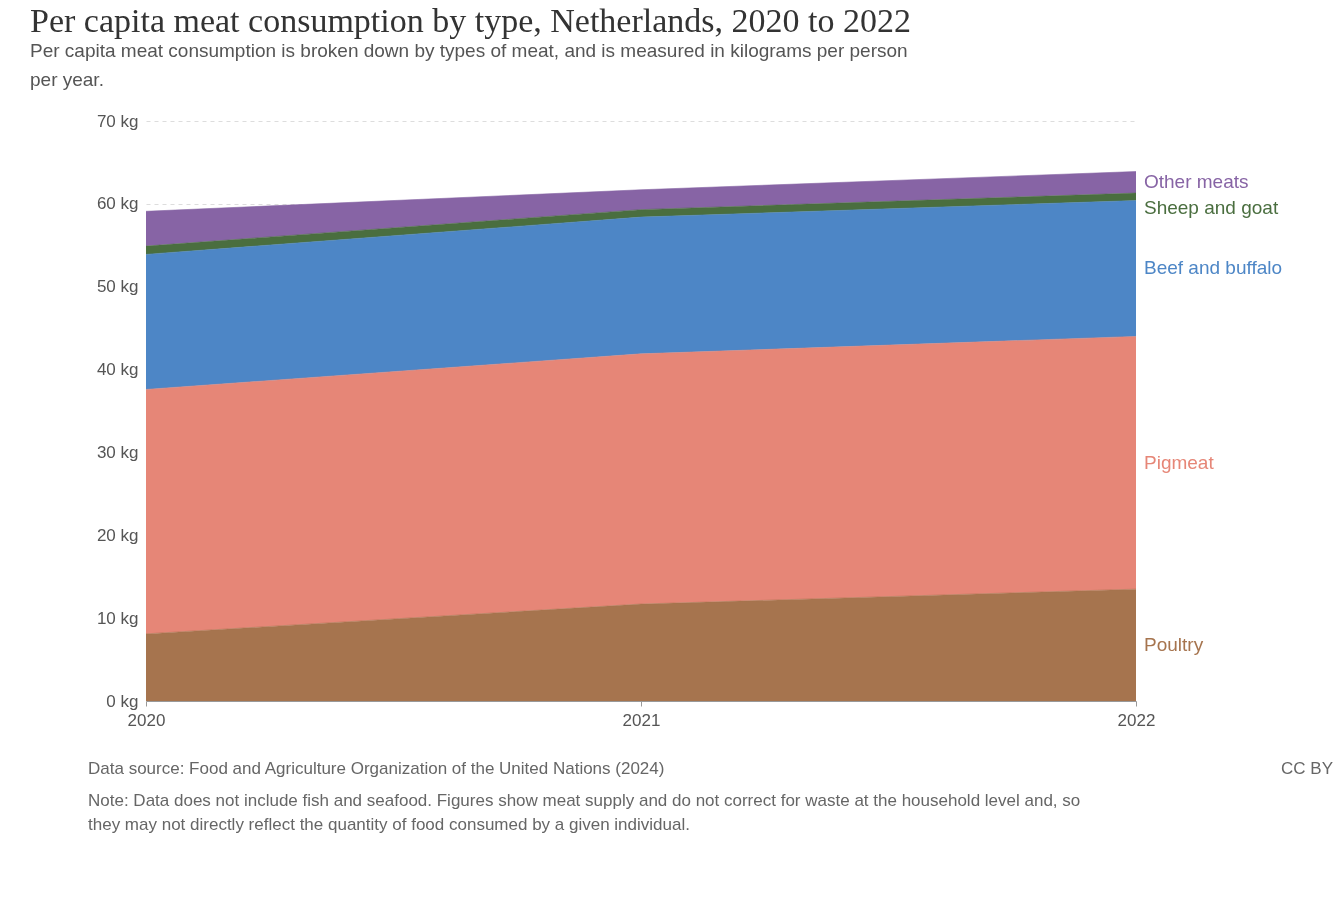 Image resolution: width=1338 pixels, height=912 pixels. What do you see at coordinates (584, 812) in the screenshot?
I see `text: Note: Data does not include fish and seafood. Figures show meat supply and do not correct for waste at the household level and, so they may not directly reflect the quantity of food consumed by a given individual.` at bounding box center [584, 812].